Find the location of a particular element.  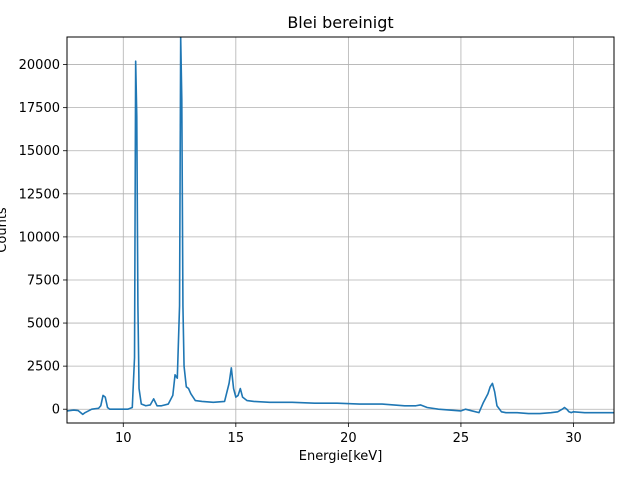

y-tick-label: 0 is located at coordinates (56, 410).